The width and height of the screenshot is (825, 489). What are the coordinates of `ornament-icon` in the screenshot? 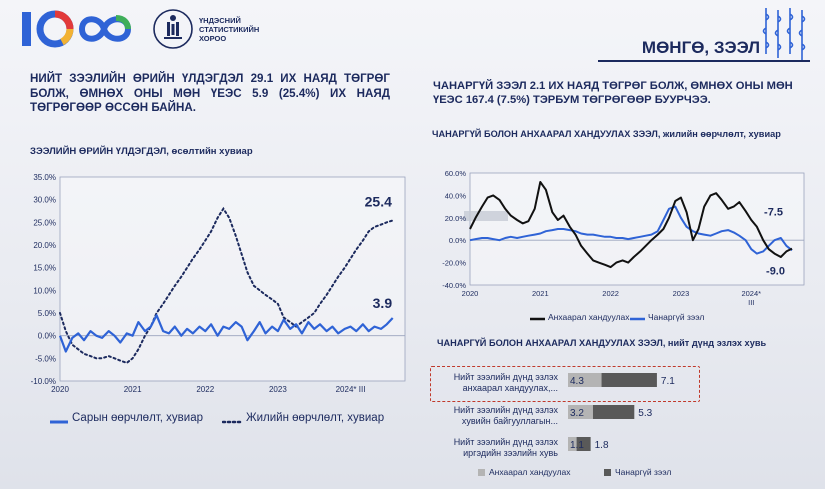 It's located at (784, 34).